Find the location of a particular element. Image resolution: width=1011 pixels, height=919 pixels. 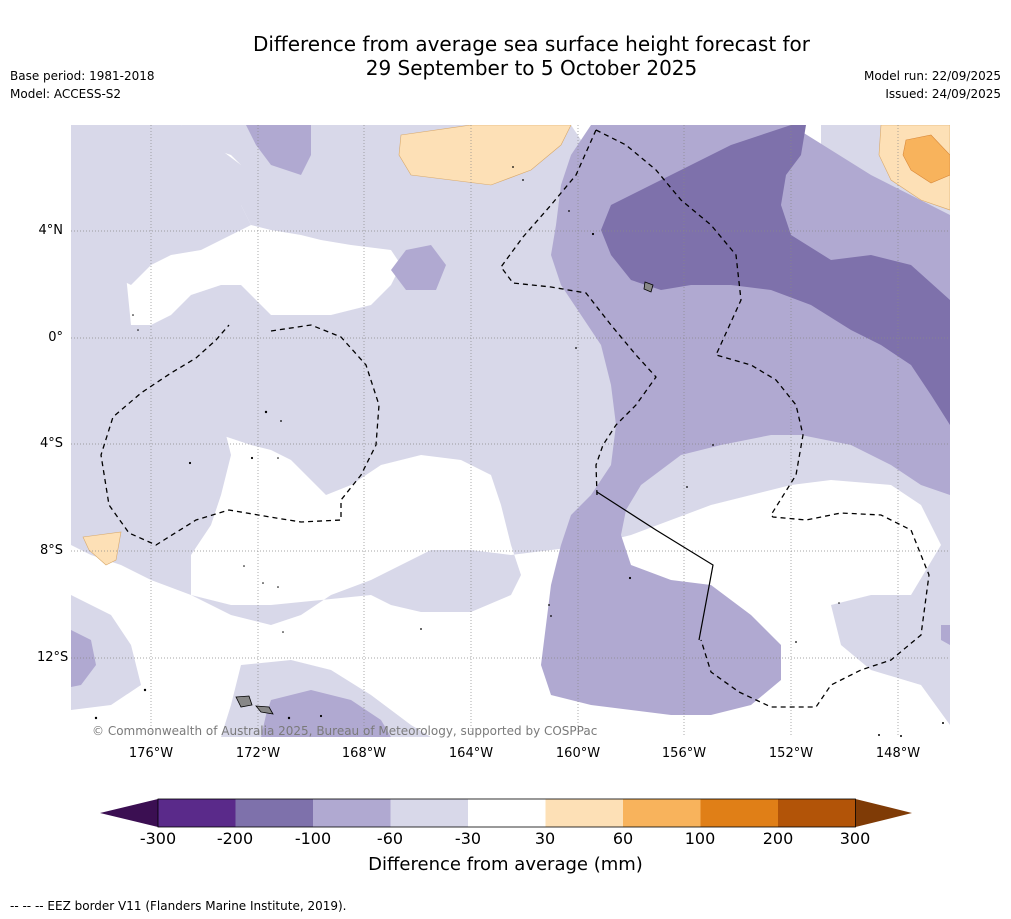

colorbar-tick: 100 is located at coordinates (700, 838).